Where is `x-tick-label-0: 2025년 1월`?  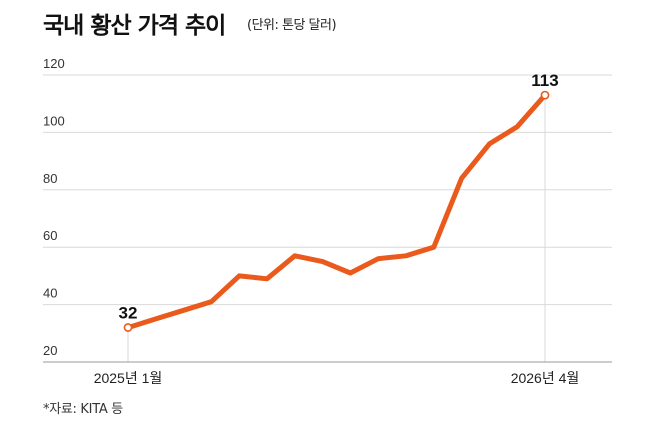 x-tick-label-0: 2025년 1월 is located at coordinates (128, 378).